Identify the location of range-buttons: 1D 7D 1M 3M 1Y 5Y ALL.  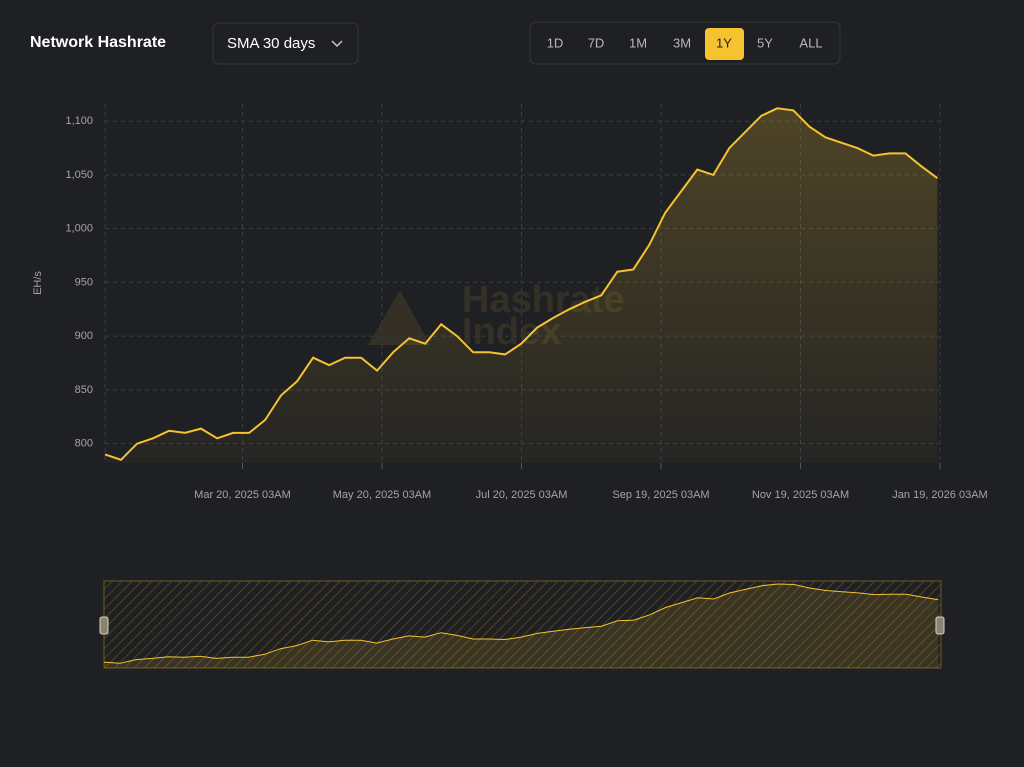
(685, 44).